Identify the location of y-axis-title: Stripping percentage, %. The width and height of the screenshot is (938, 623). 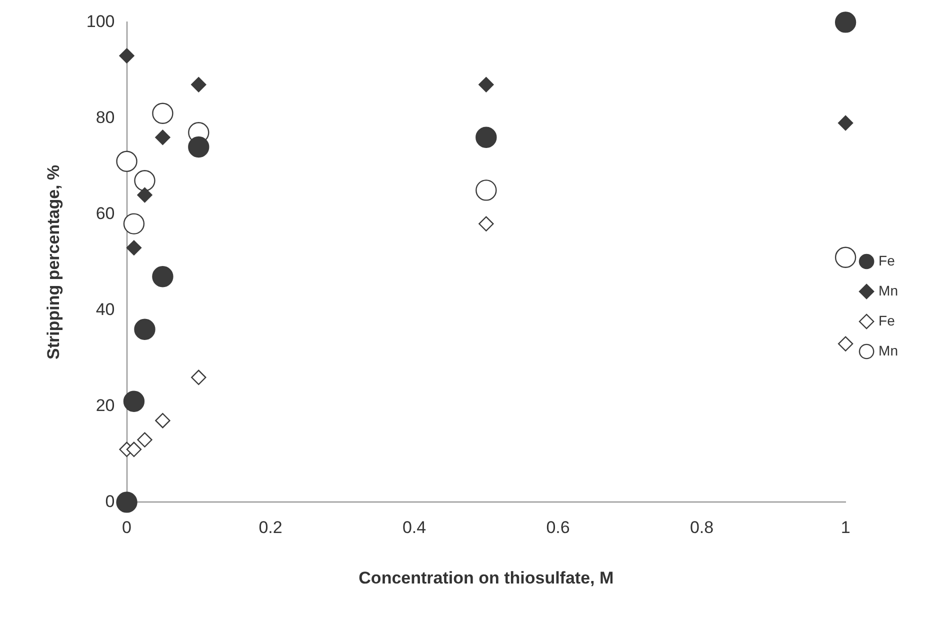
(53, 262).